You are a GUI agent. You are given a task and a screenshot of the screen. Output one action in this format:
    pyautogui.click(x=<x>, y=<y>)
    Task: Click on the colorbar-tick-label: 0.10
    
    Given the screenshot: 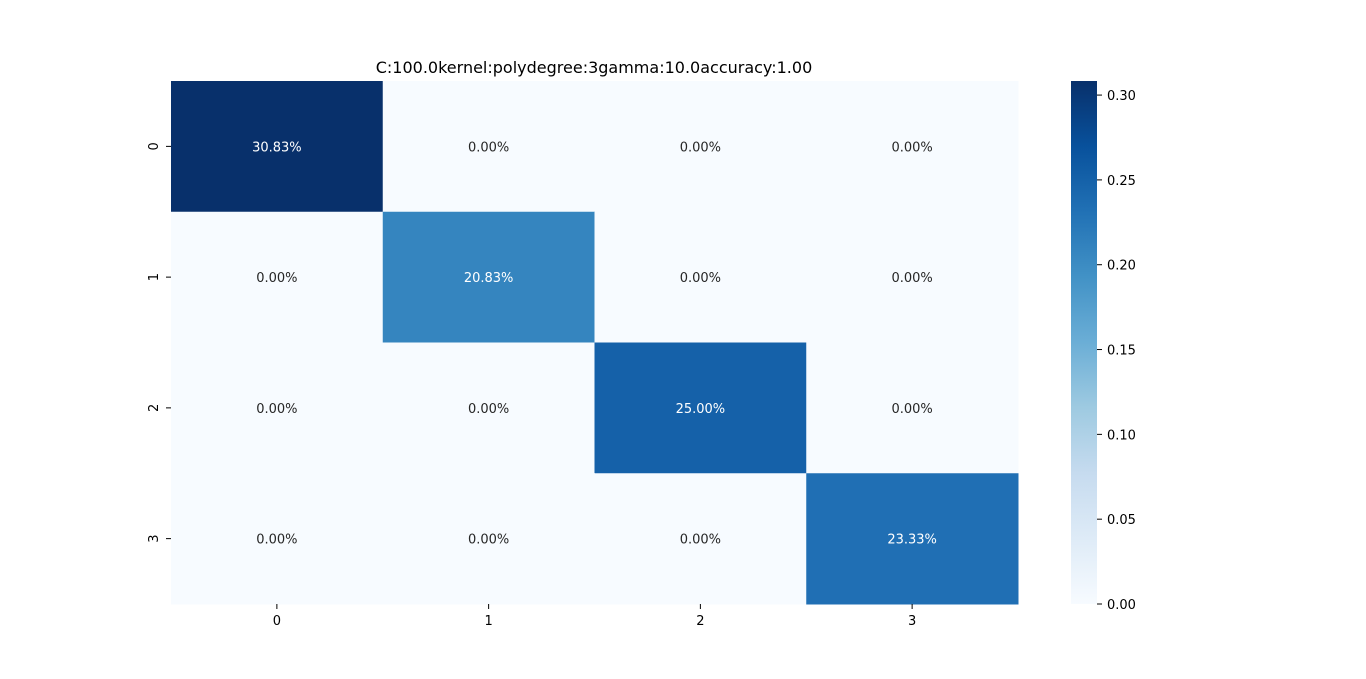 What is the action you would take?
    pyautogui.click(x=1121, y=435)
    